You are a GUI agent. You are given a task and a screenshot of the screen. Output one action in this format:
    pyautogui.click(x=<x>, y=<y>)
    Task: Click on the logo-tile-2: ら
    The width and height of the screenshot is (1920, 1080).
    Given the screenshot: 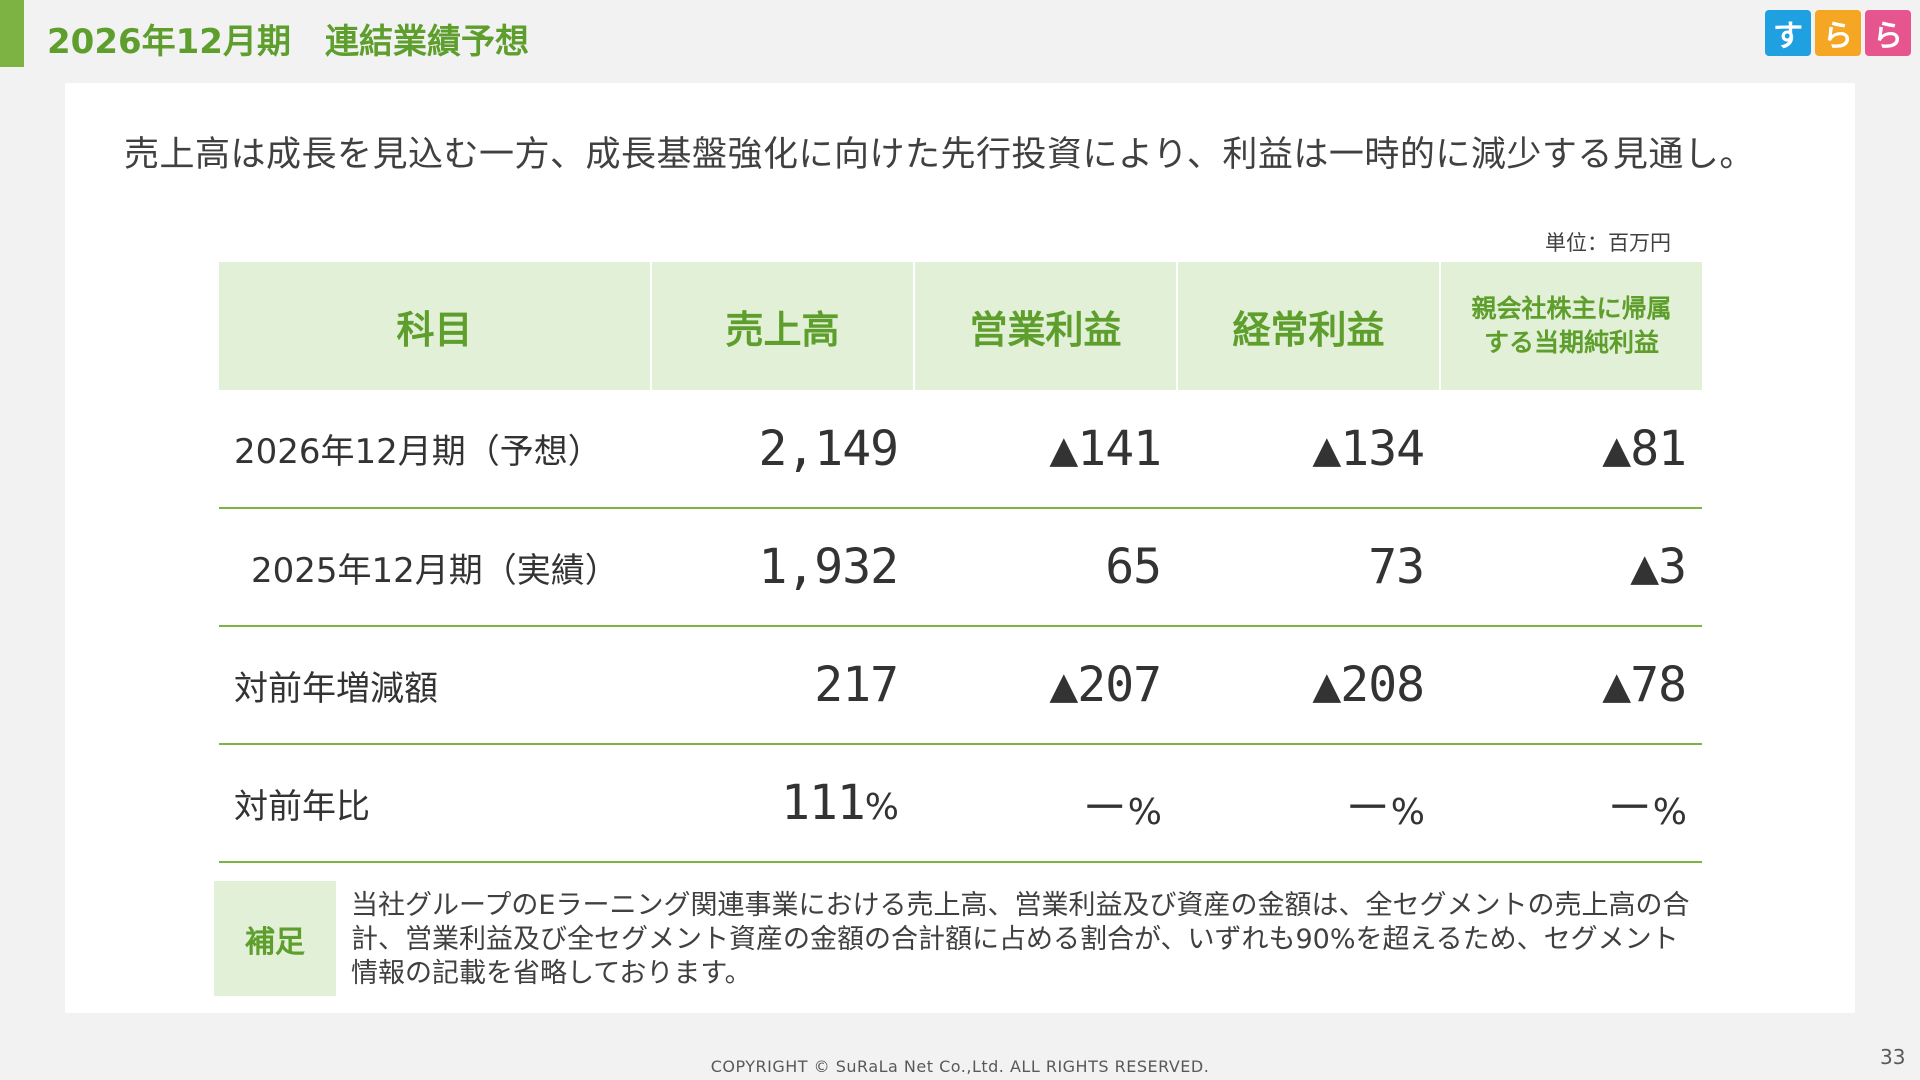 What is the action you would take?
    pyautogui.click(x=1838, y=33)
    